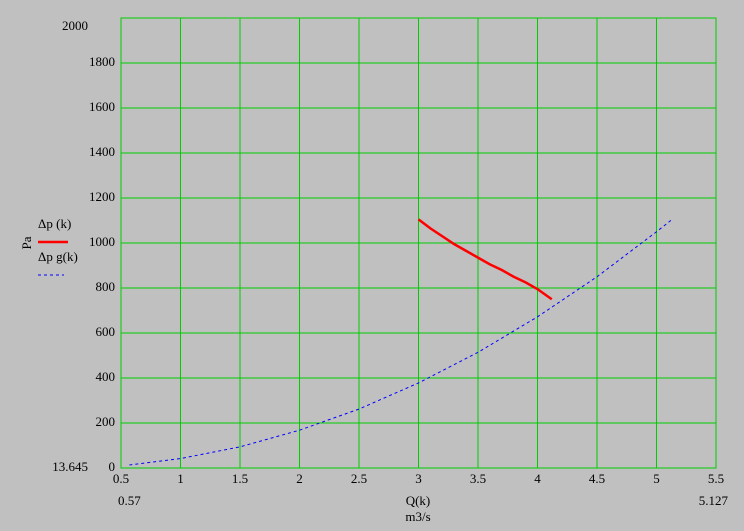  Describe the element at coordinates (417, 516) in the screenshot. I see `x-axis-unit: m3/s` at that location.